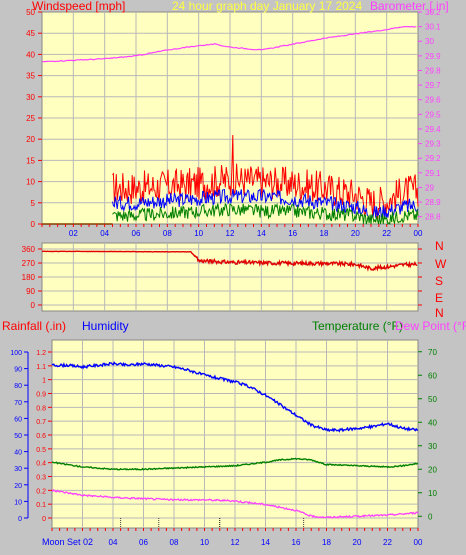 The width and height of the screenshot is (466, 555). What do you see at coordinates (433, 158) in the screenshot?
I see `baro-tick-label-right: 29.2` at bounding box center [433, 158].